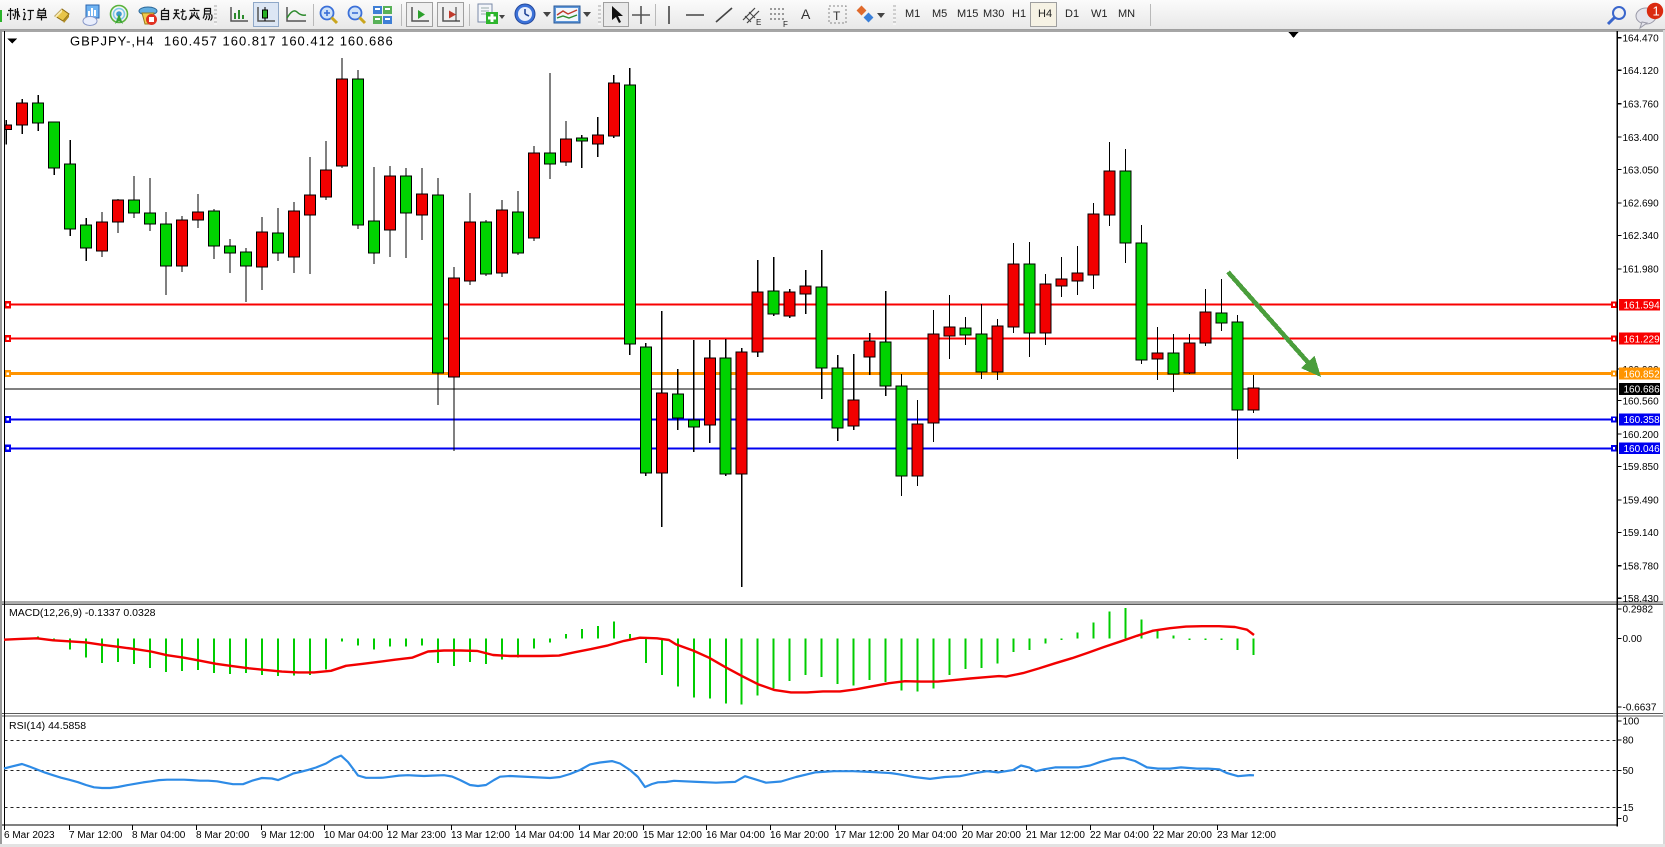  What do you see at coordinates (1641, 435) in the screenshot?
I see `svg-text: 160.200` at bounding box center [1641, 435].